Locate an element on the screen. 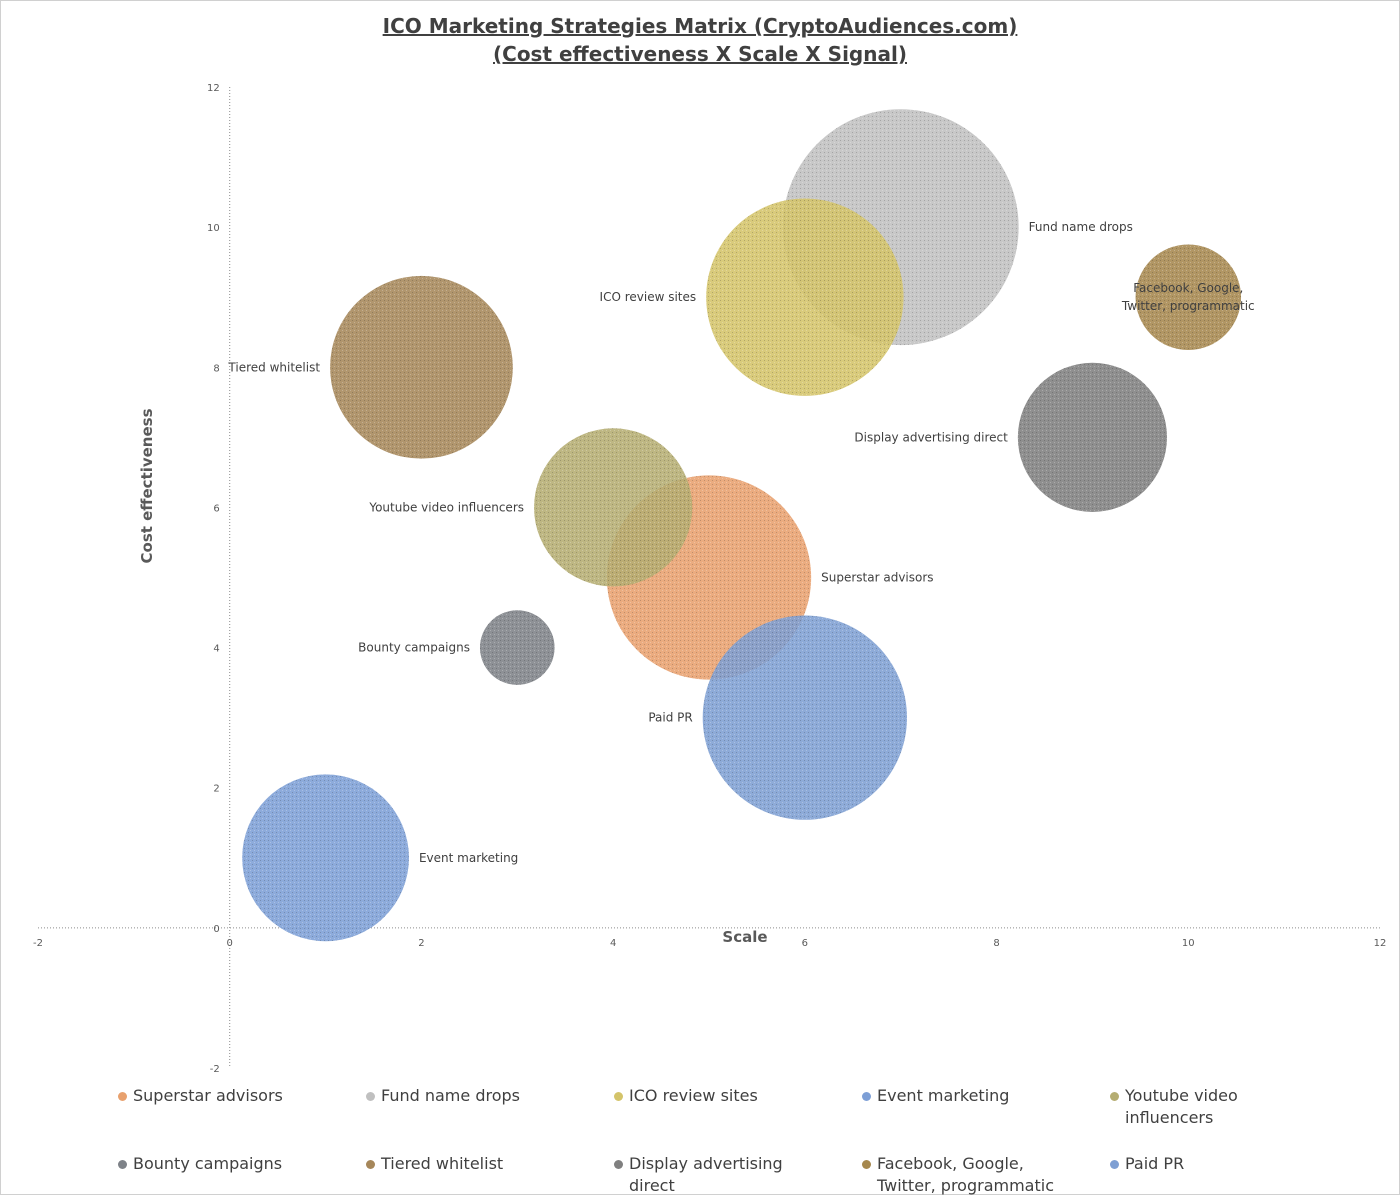 Image resolution: width=1400 pixels, height=1197 pixels. y-tick-label: 2 is located at coordinates (216, 789).